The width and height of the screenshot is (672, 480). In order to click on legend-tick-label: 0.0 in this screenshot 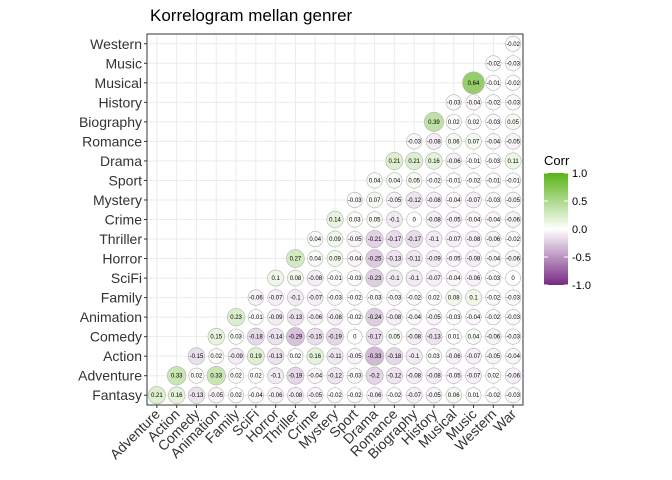, I will do `click(579, 230)`.